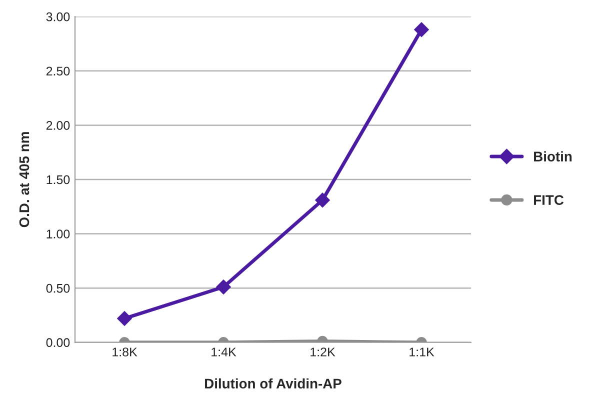 This screenshot has width=600, height=415. Describe the element at coordinates (58, 17) in the screenshot. I see `y-tick-label: 3.00` at that location.